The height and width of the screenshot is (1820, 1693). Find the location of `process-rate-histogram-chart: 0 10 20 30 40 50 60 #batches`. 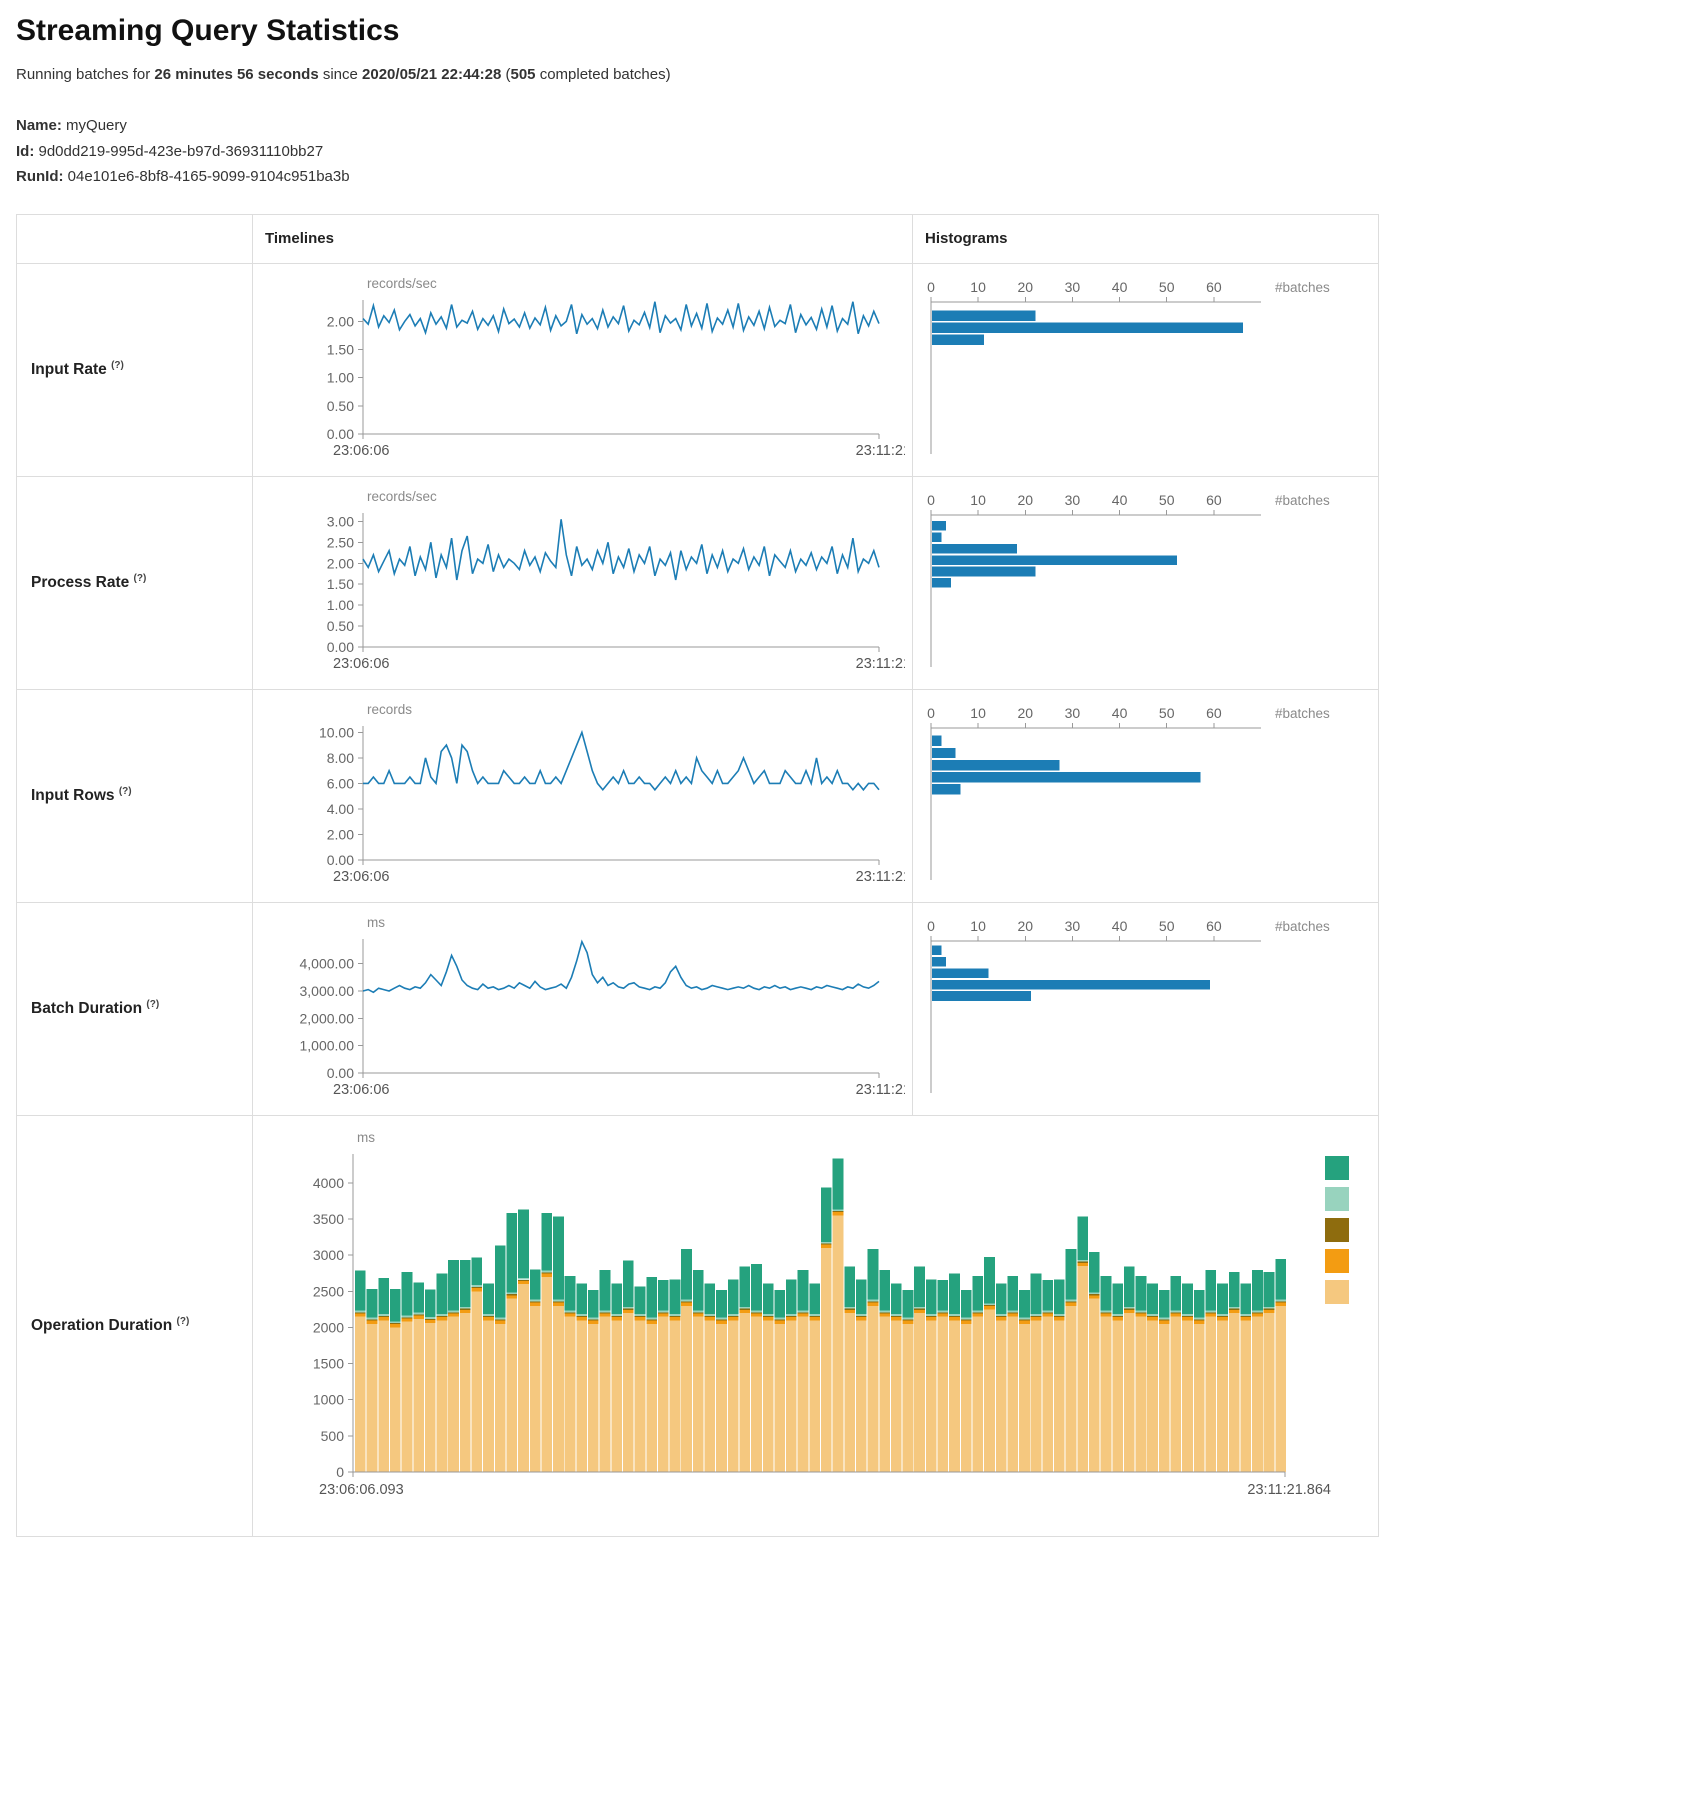

process-rate-histogram-chart: 0 10 20 30 40 50 60 #batches is located at coordinates (1145, 583).